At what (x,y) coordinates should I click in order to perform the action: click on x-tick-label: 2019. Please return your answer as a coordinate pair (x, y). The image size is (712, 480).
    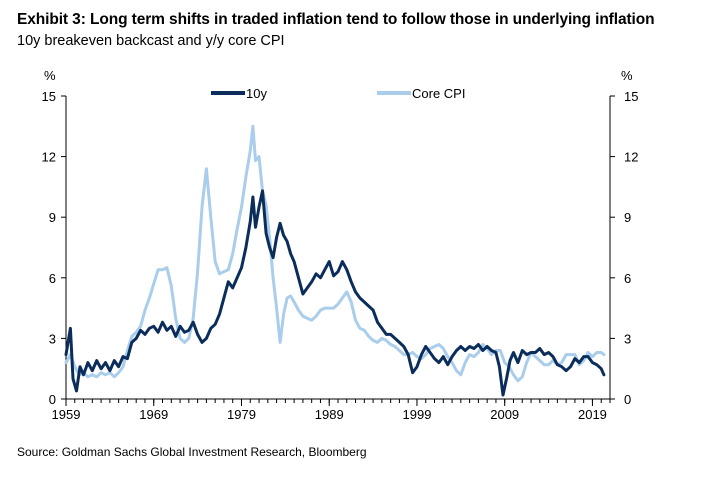
    Looking at the image, I should click on (592, 414).